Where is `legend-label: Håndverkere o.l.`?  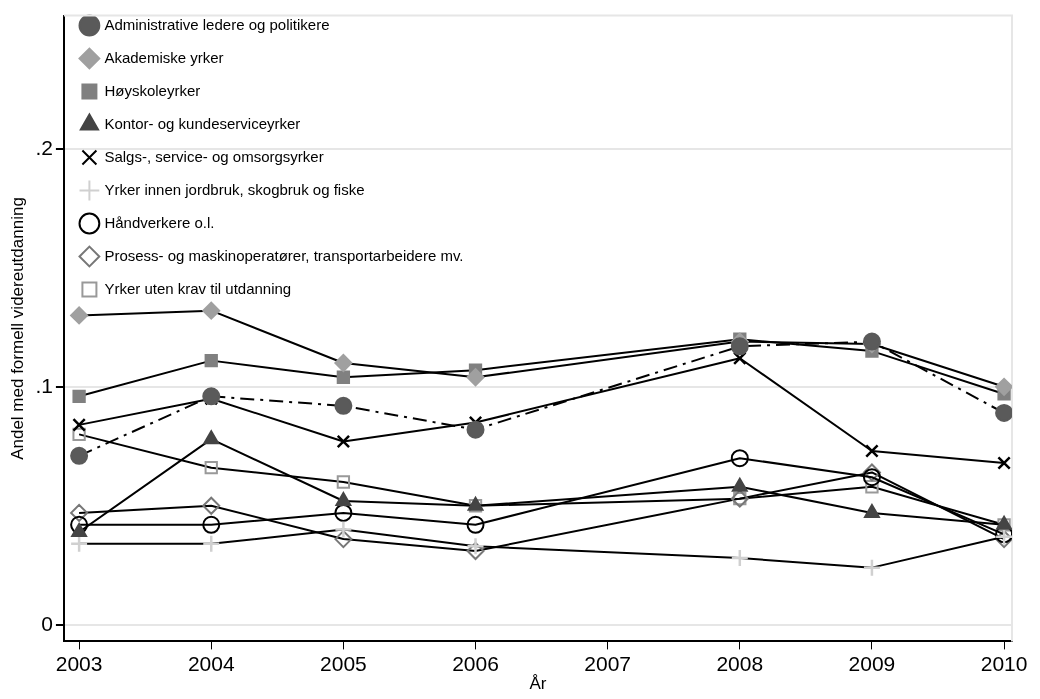 legend-label: Håndverkere o.l. is located at coordinates (159, 222).